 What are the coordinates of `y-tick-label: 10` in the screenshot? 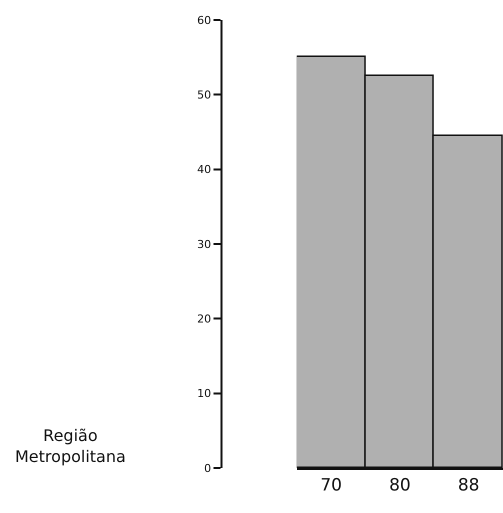 It's located at (204, 393).